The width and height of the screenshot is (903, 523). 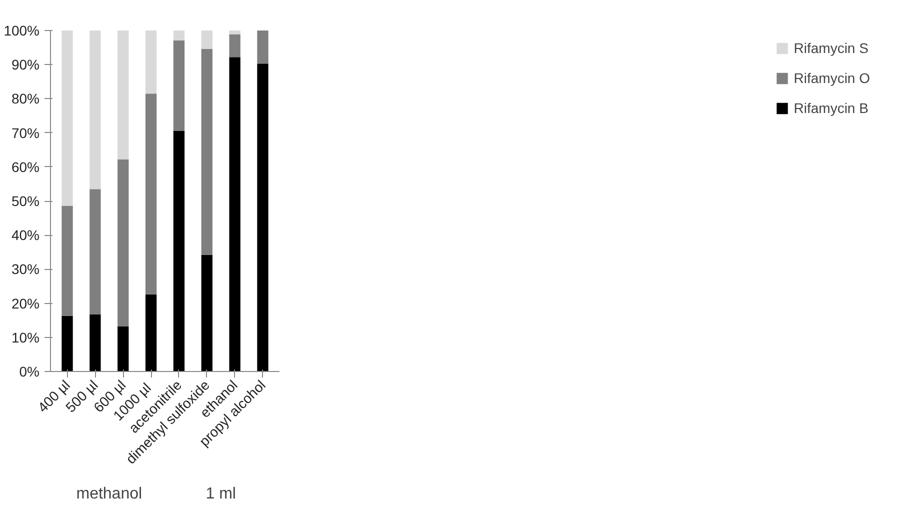 What do you see at coordinates (831, 48) in the screenshot?
I see `legend-label: Rifamycin S` at bounding box center [831, 48].